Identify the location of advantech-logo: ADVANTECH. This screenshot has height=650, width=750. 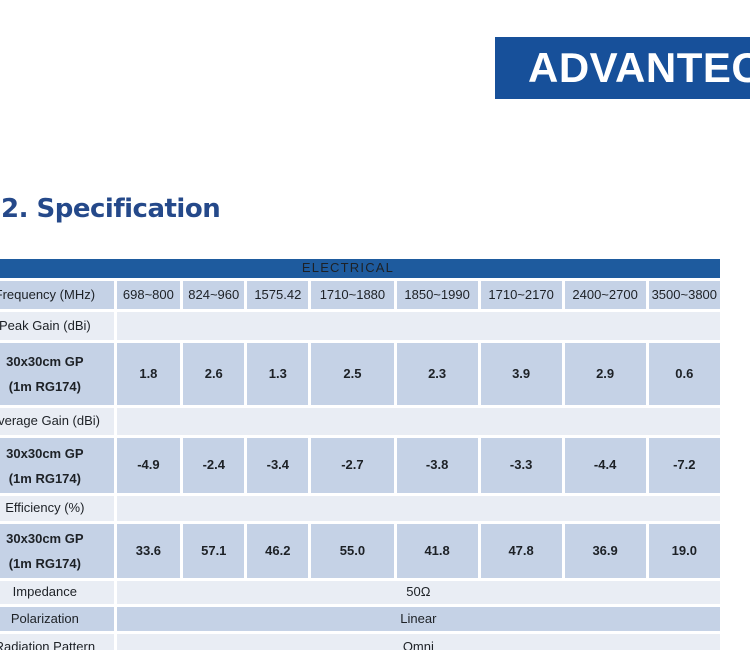
(622, 68).